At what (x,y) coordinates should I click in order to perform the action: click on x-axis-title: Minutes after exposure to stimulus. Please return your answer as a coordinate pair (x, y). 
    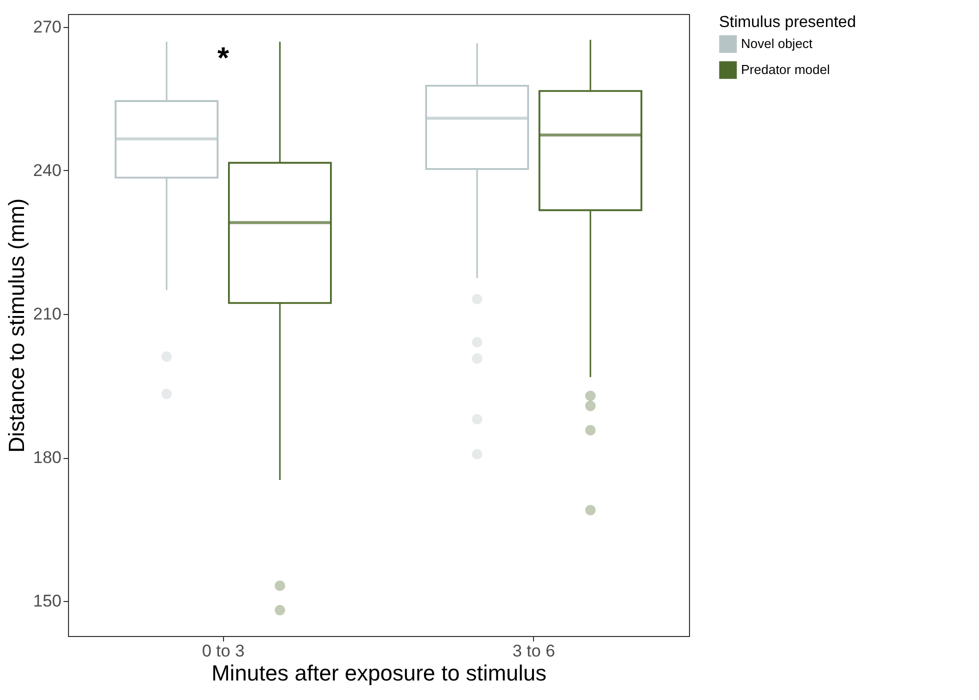
    Looking at the image, I should click on (379, 673).